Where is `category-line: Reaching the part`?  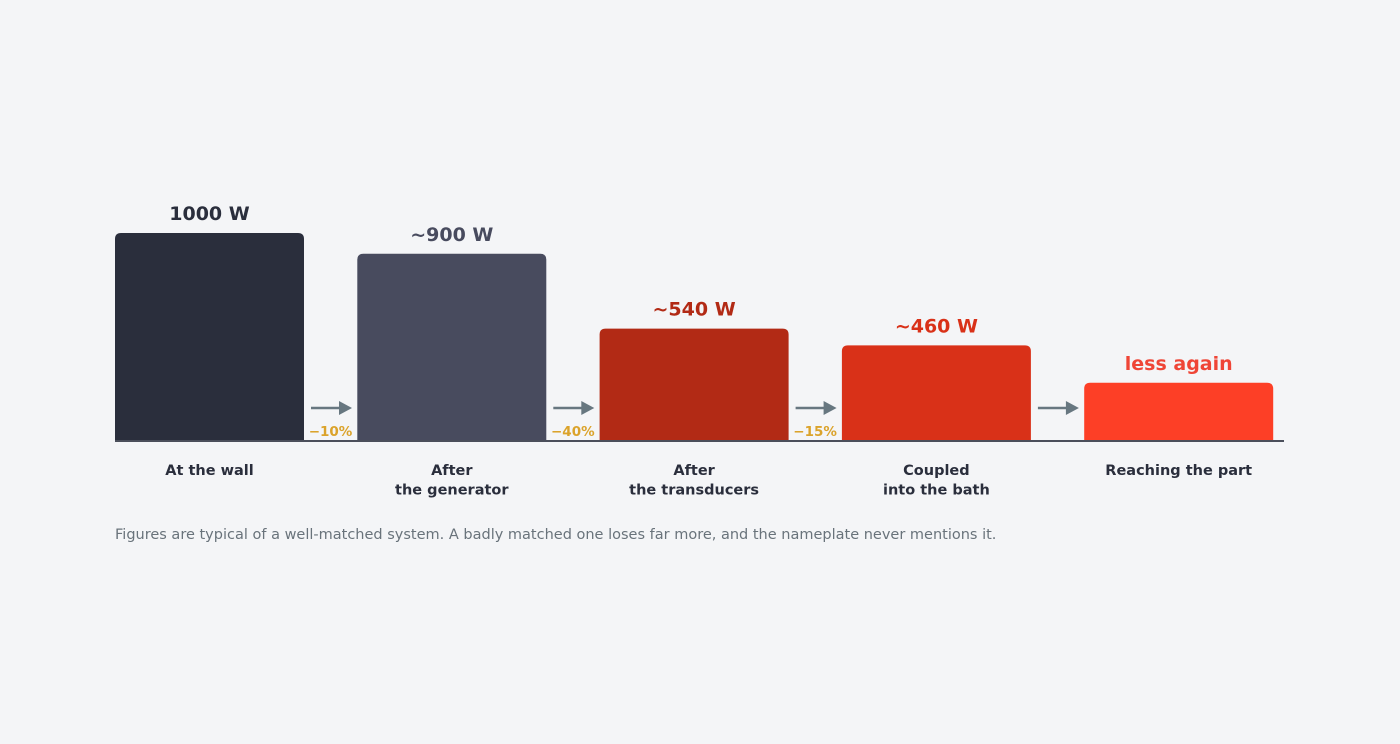
category-line: Reaching the part is located at coordinates (1178, 471).